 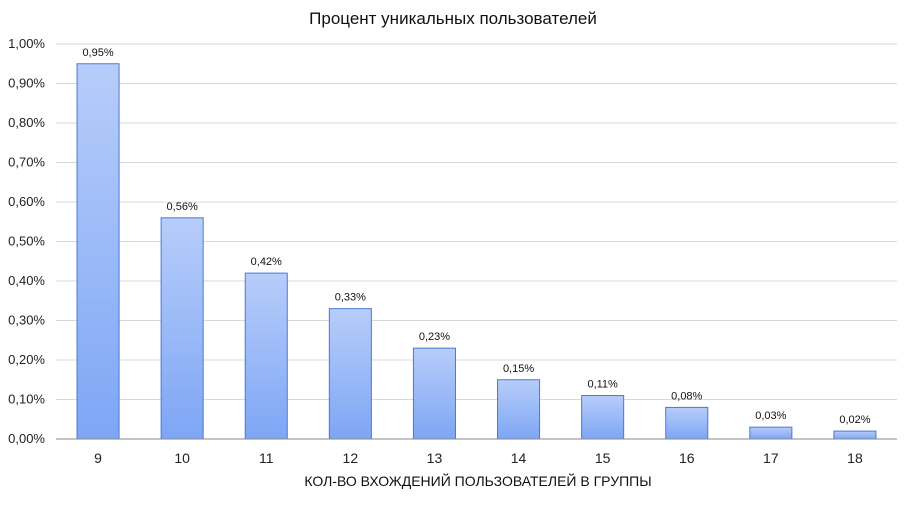 What do you see at coordinates (434, 337) in the screenshot?
I see `data-label: 0,23%` at bounding box center [434, 337].